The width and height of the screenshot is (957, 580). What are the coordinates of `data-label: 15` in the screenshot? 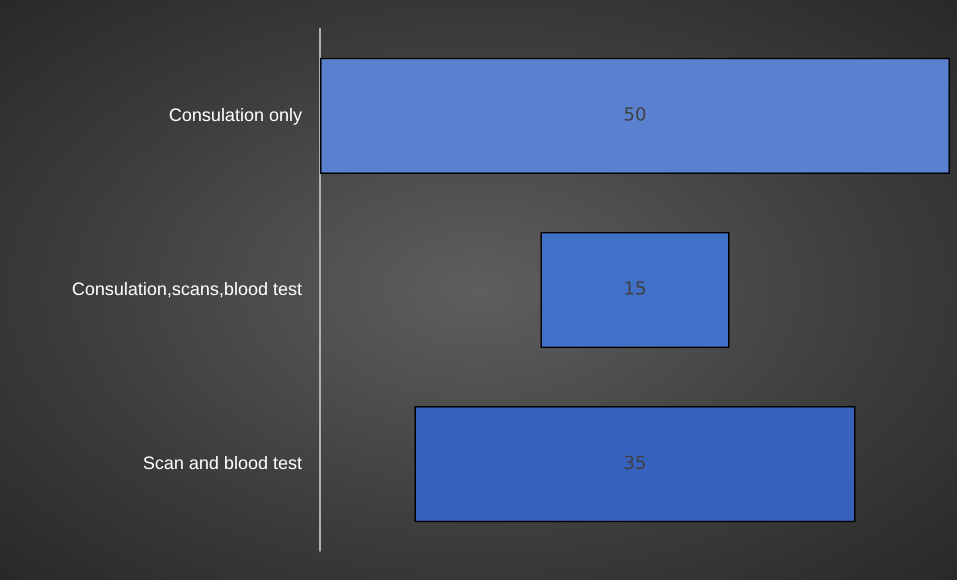 It's located at (635, 289).